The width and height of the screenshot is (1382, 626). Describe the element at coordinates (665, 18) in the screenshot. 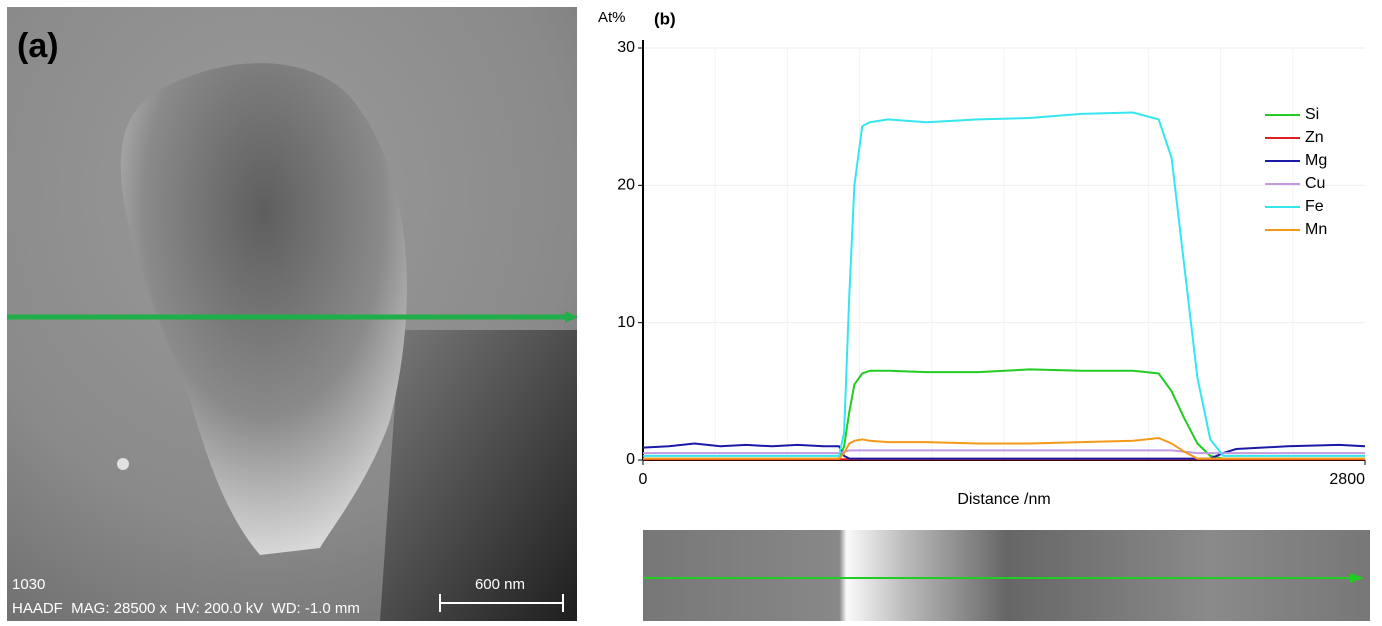

I see `panel-label: (b)` at that location.